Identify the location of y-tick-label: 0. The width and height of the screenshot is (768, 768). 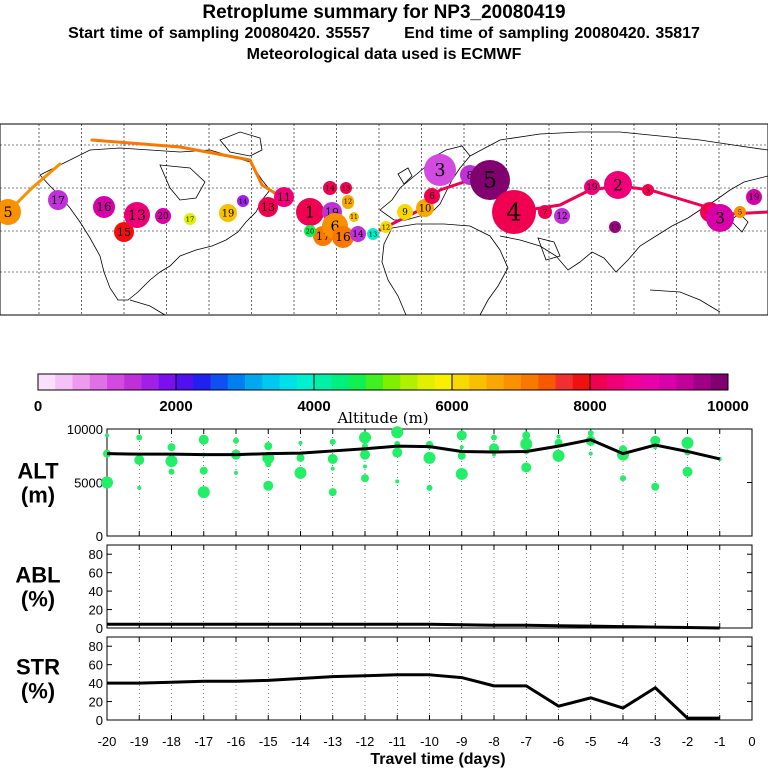
(99, 536).